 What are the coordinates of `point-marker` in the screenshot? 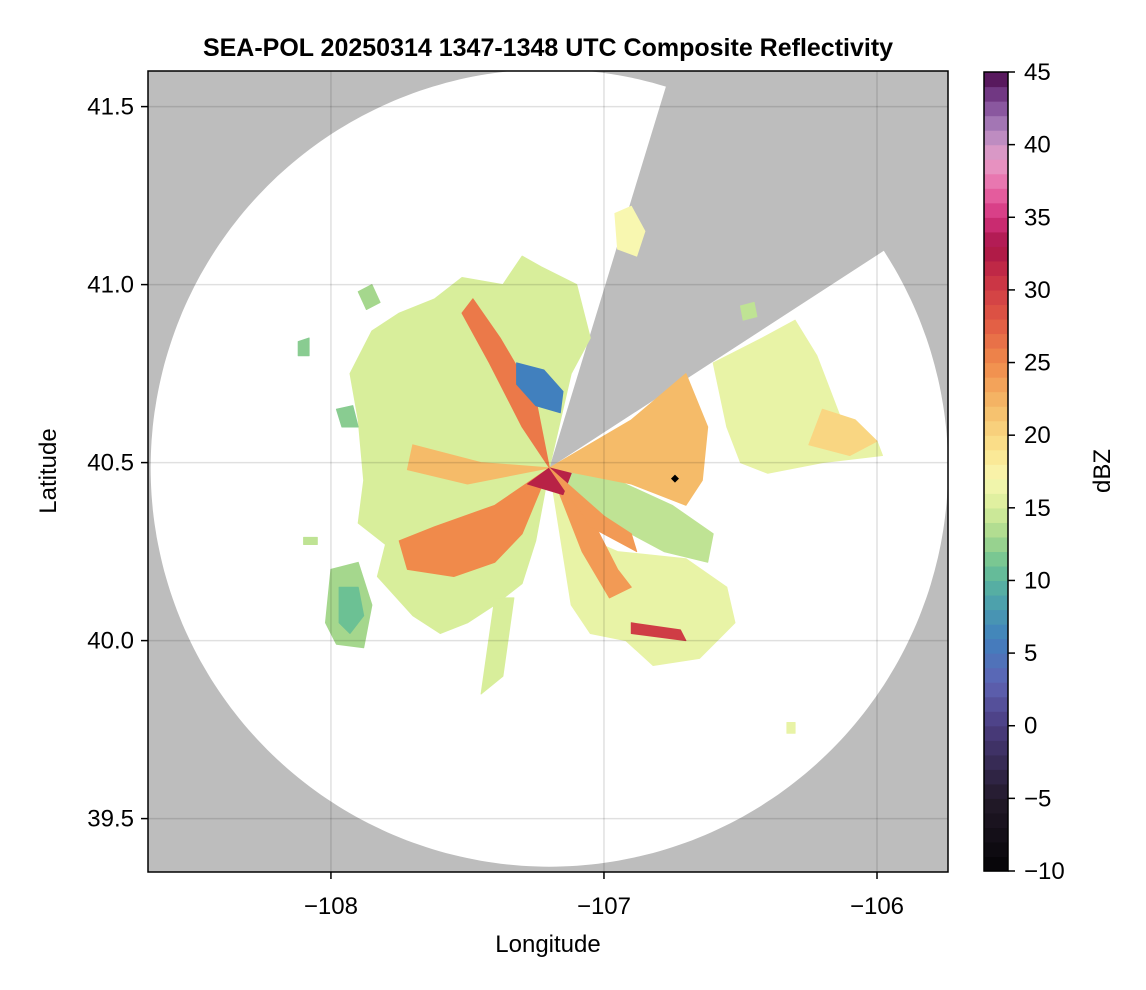 It's located at (674, 478).